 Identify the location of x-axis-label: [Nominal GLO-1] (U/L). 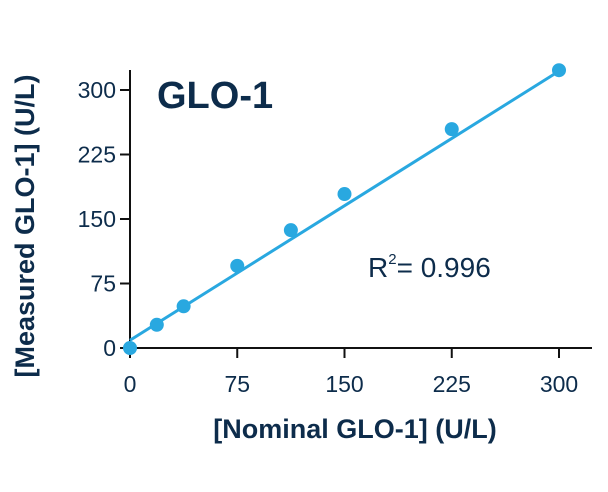
(354, 429).